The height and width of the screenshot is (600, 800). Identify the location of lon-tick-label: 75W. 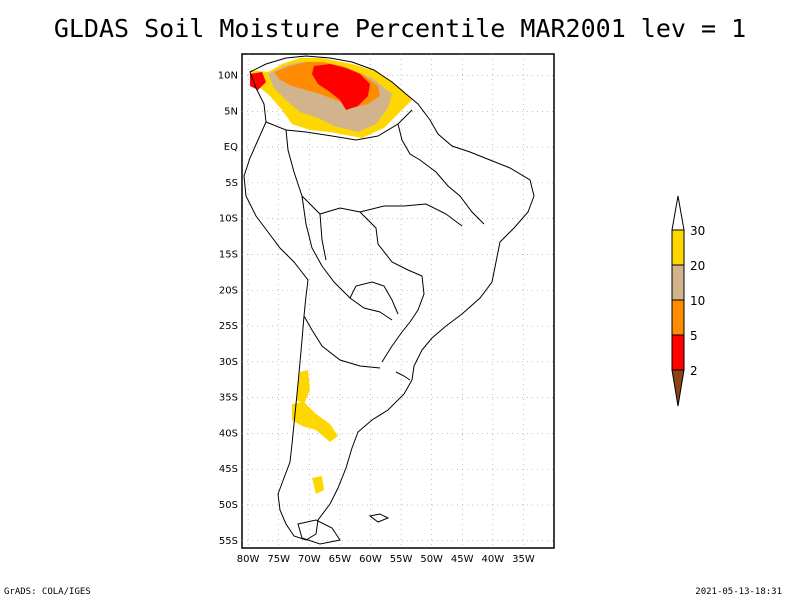
(278, 559).